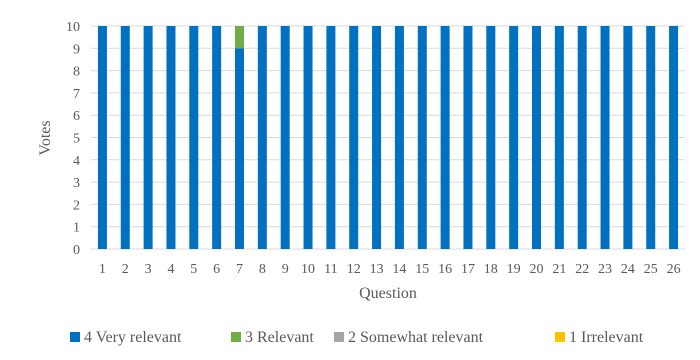 The image size is (700, 360). Describe the element at coordinates (399, 269) in the screenshot. I see `x-tick-label: 14` at that location.